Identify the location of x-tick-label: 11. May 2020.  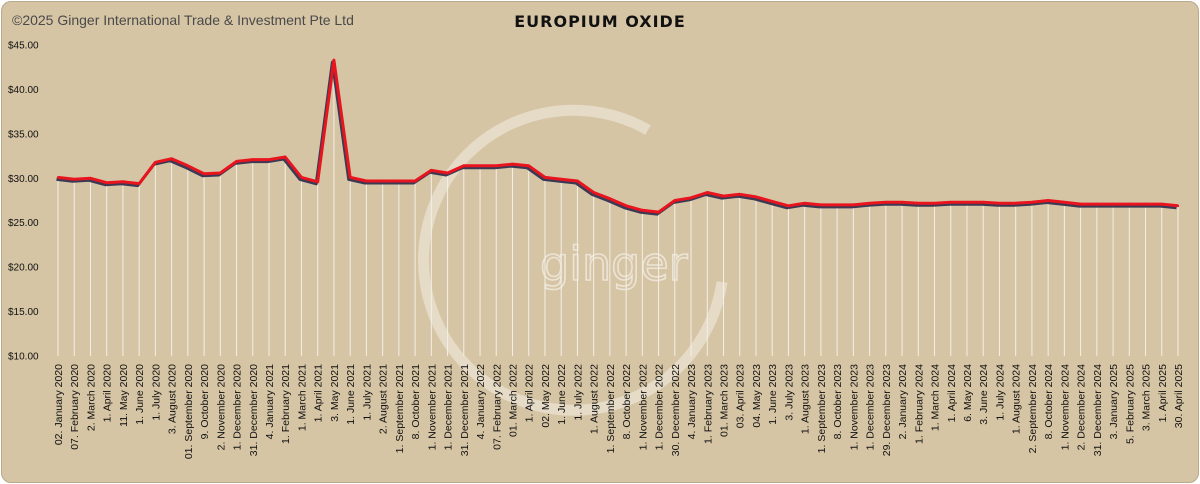
(124, 395).